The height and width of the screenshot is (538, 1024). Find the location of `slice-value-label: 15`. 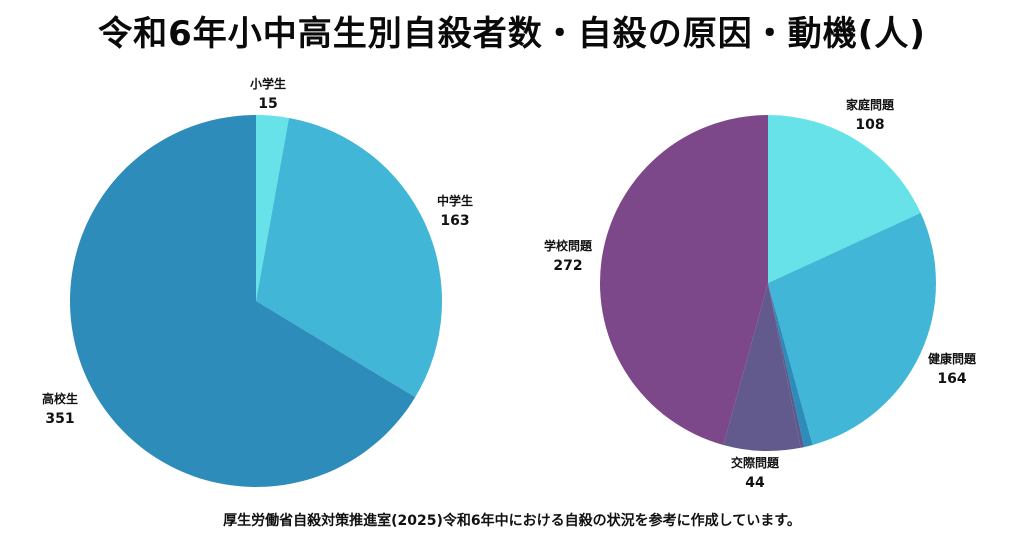

slice-value-label: 15 is located at coordinates (267, 104).